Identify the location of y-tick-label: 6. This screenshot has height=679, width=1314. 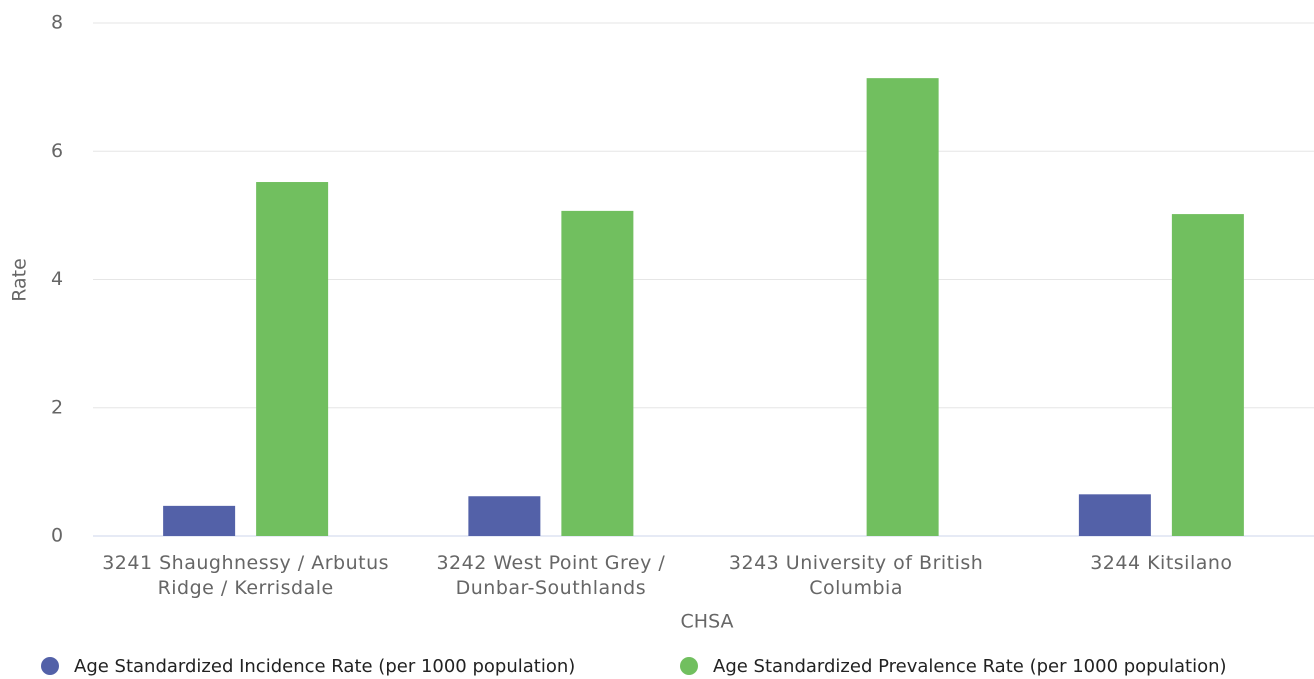
(57, 151).